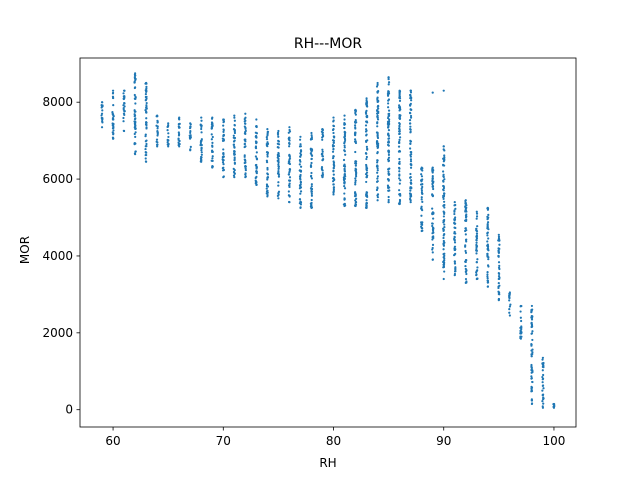  I want to click on x-tick-label: 100, so click(554, 441).